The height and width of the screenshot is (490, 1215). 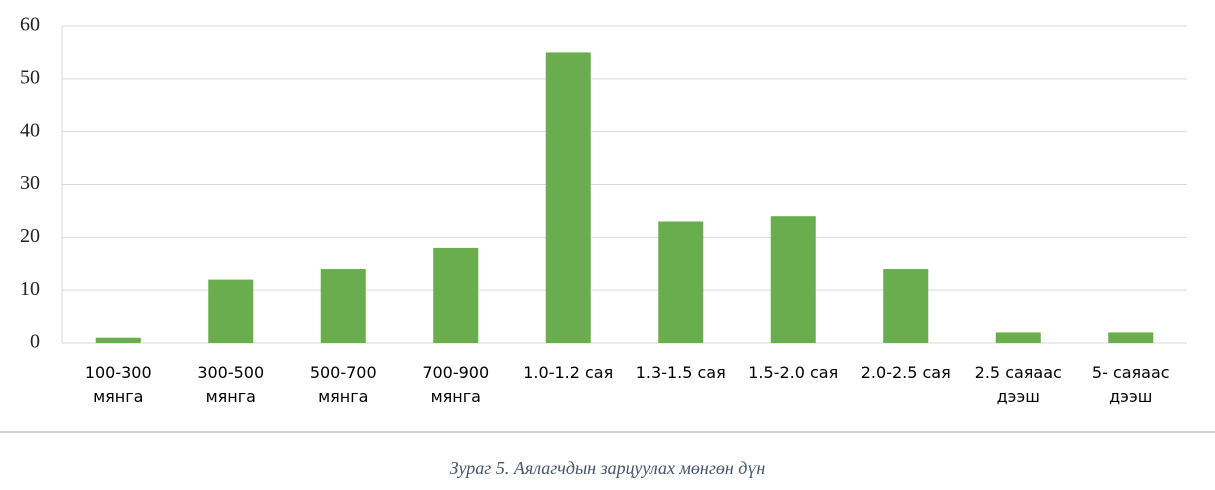 I want to click on y-tick-label: 10, so click(x=30, y=289).